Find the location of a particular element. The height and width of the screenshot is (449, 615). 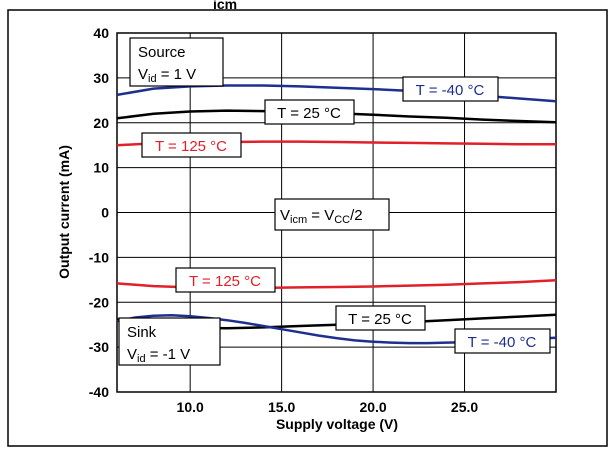

sink-condition: Vid = -1 V is located at coordinates (158, 355).